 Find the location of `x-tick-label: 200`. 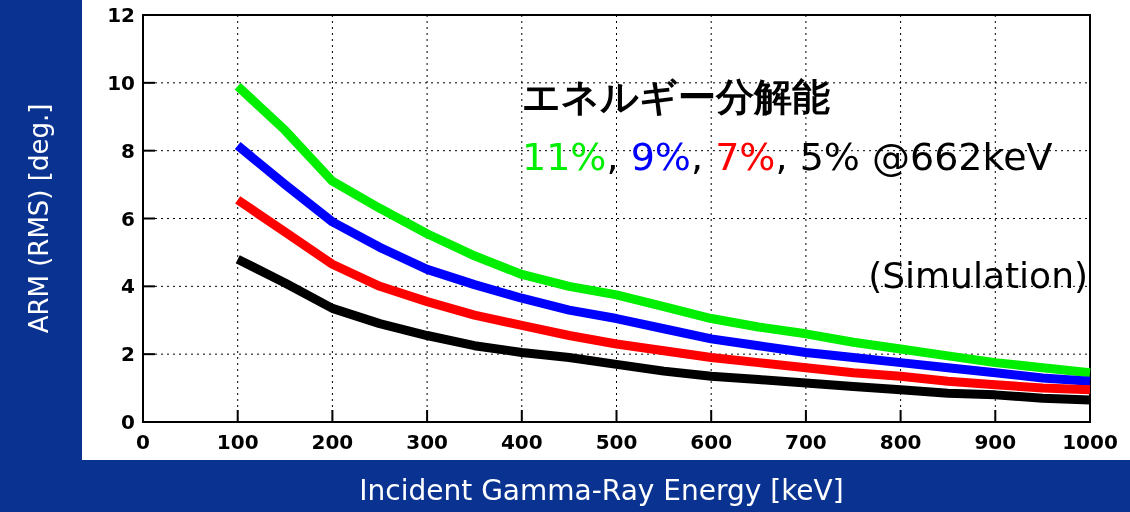

x-tick-label: 200 is located at coordinates (332, 442).